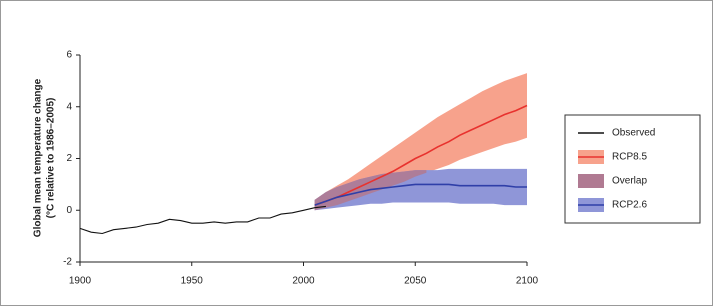  I want to click on x-tick-label: 2100, so click(527, 281).